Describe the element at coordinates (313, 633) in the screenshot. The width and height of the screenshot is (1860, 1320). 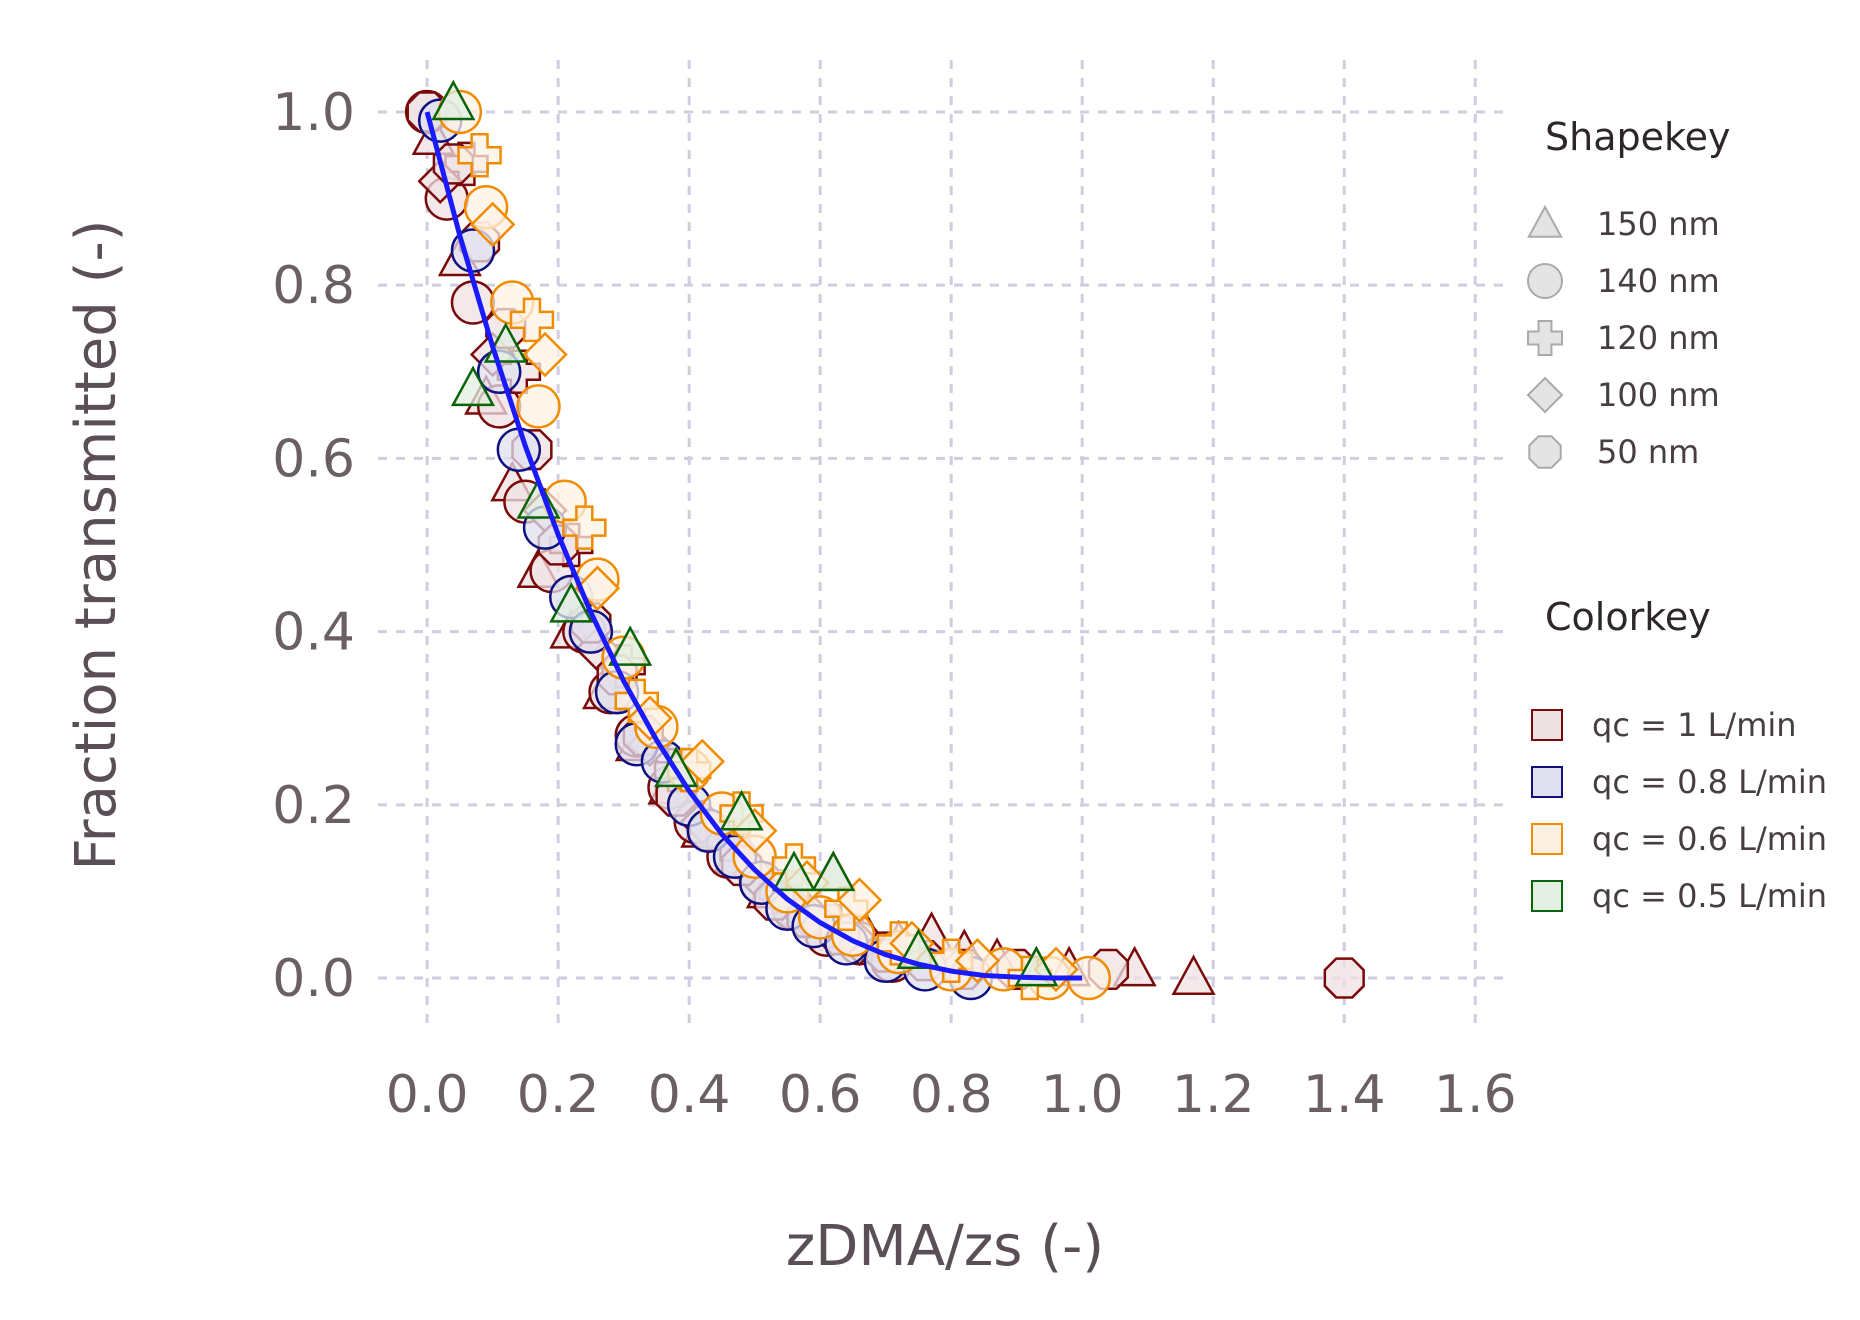
I see `y-tick-label: 0.4` at that location.